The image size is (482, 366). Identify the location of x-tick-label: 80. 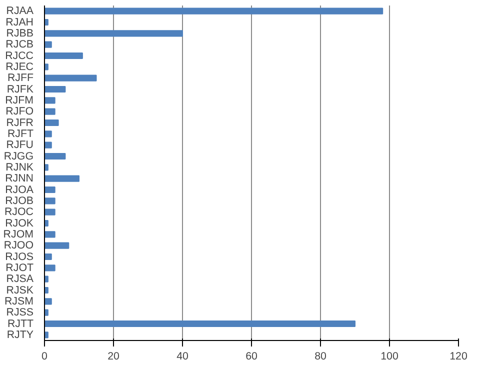
(320, 356).